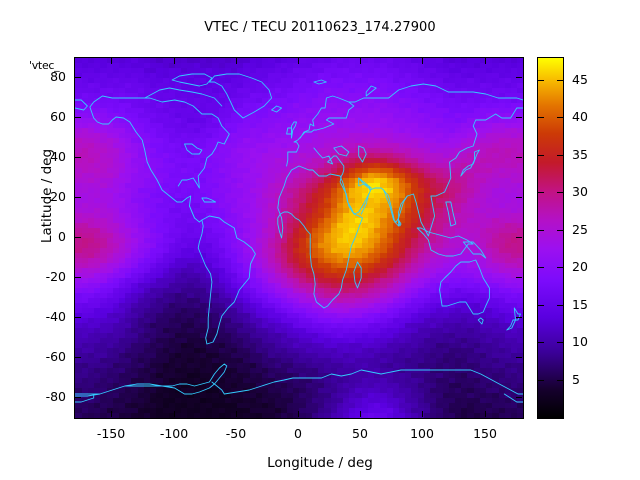  Describe the element at coordinates (55, 396) in the screenshot. I see `y-tick-label: -80` at that location.